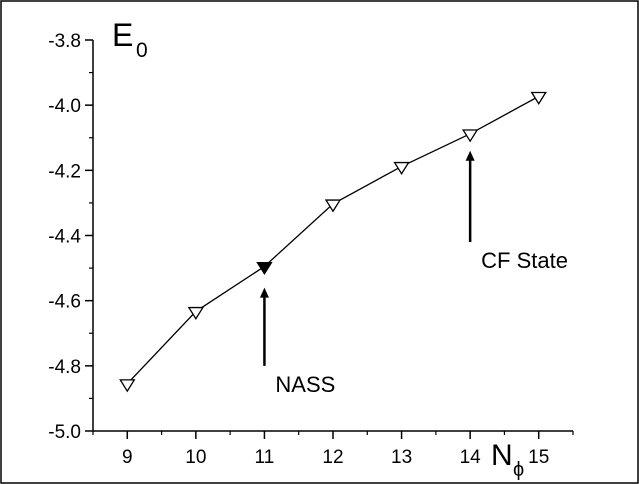 The image size is (639, 484). Describe the element at coordinates (265, 457) in the screenshot. I see `x-tick-label: 11` at that location.